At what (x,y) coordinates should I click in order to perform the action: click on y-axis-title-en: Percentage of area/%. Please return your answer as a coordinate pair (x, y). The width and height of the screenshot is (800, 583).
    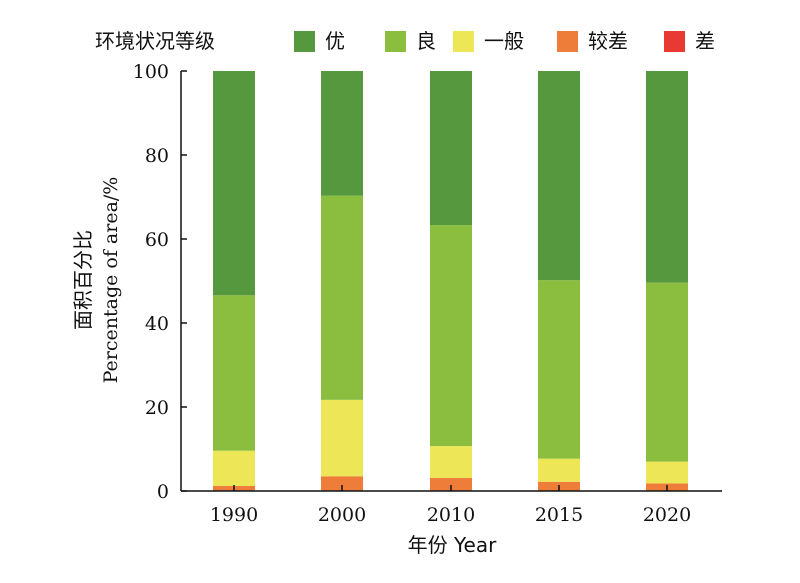
    Looking at the image, I should click on (111, 280).